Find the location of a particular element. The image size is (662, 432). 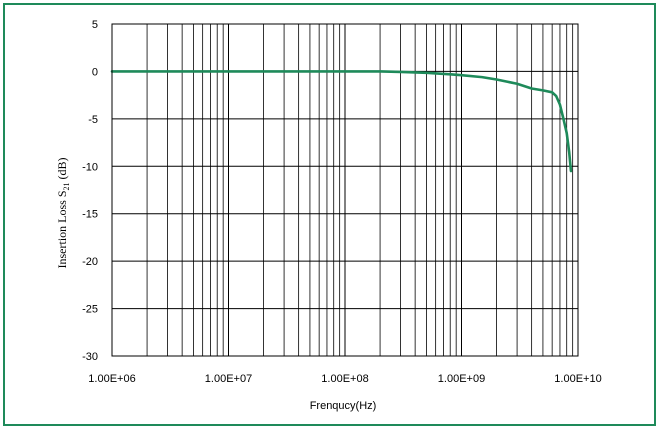

y-axis-label-subscript: 21 is located at coordinates (66, 187).